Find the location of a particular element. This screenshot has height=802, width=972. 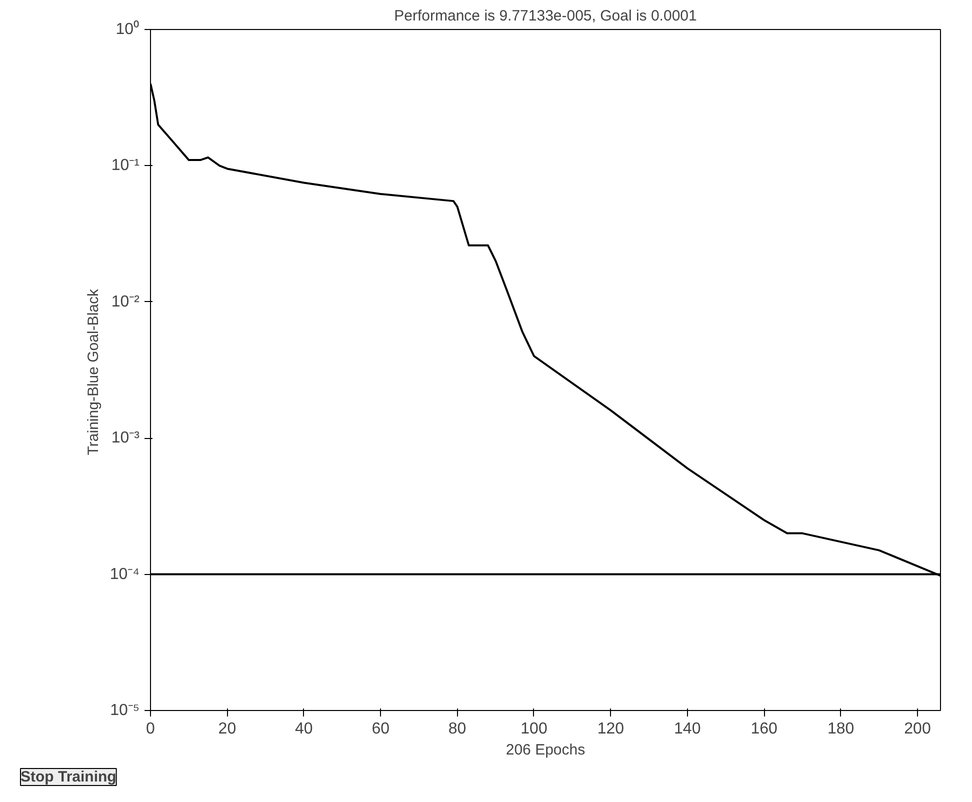

chart-title: Performance is 9.77133e-005, Goal is 0.0001 is located at coordinates (545, 16).